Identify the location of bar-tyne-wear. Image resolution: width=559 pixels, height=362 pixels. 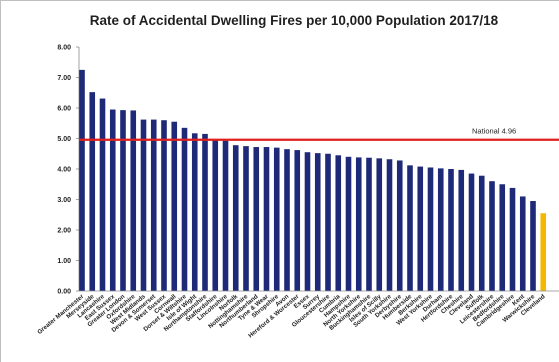
(266, 219).